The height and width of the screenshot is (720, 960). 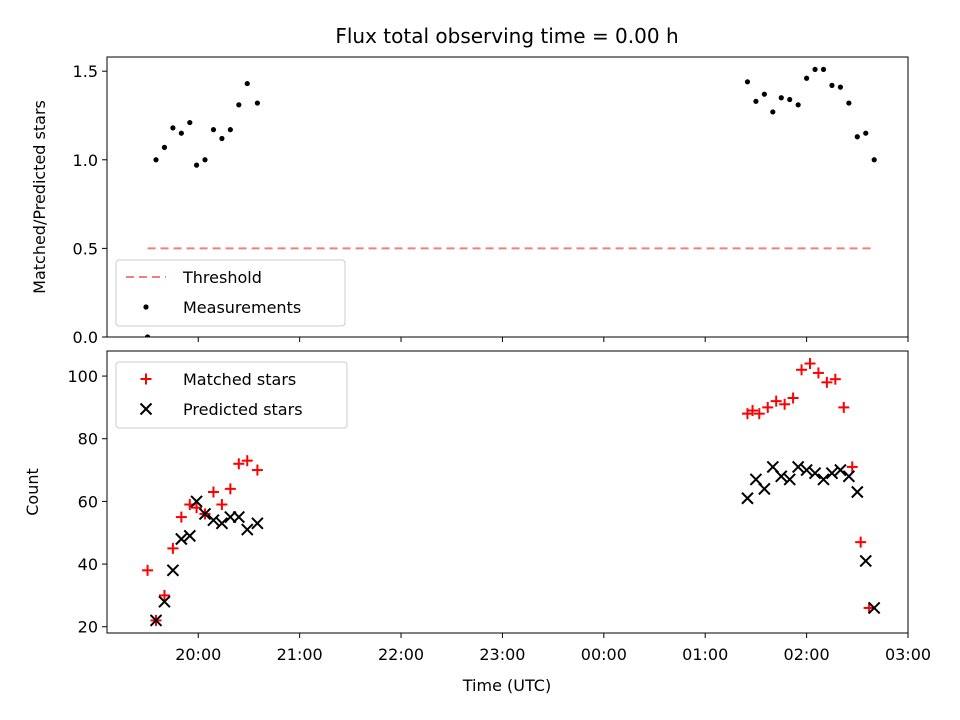 What do you see at coordinates (88, 564) in the screenshot?
I see `y-tick-label: 40` at bounding box center [88, 564].